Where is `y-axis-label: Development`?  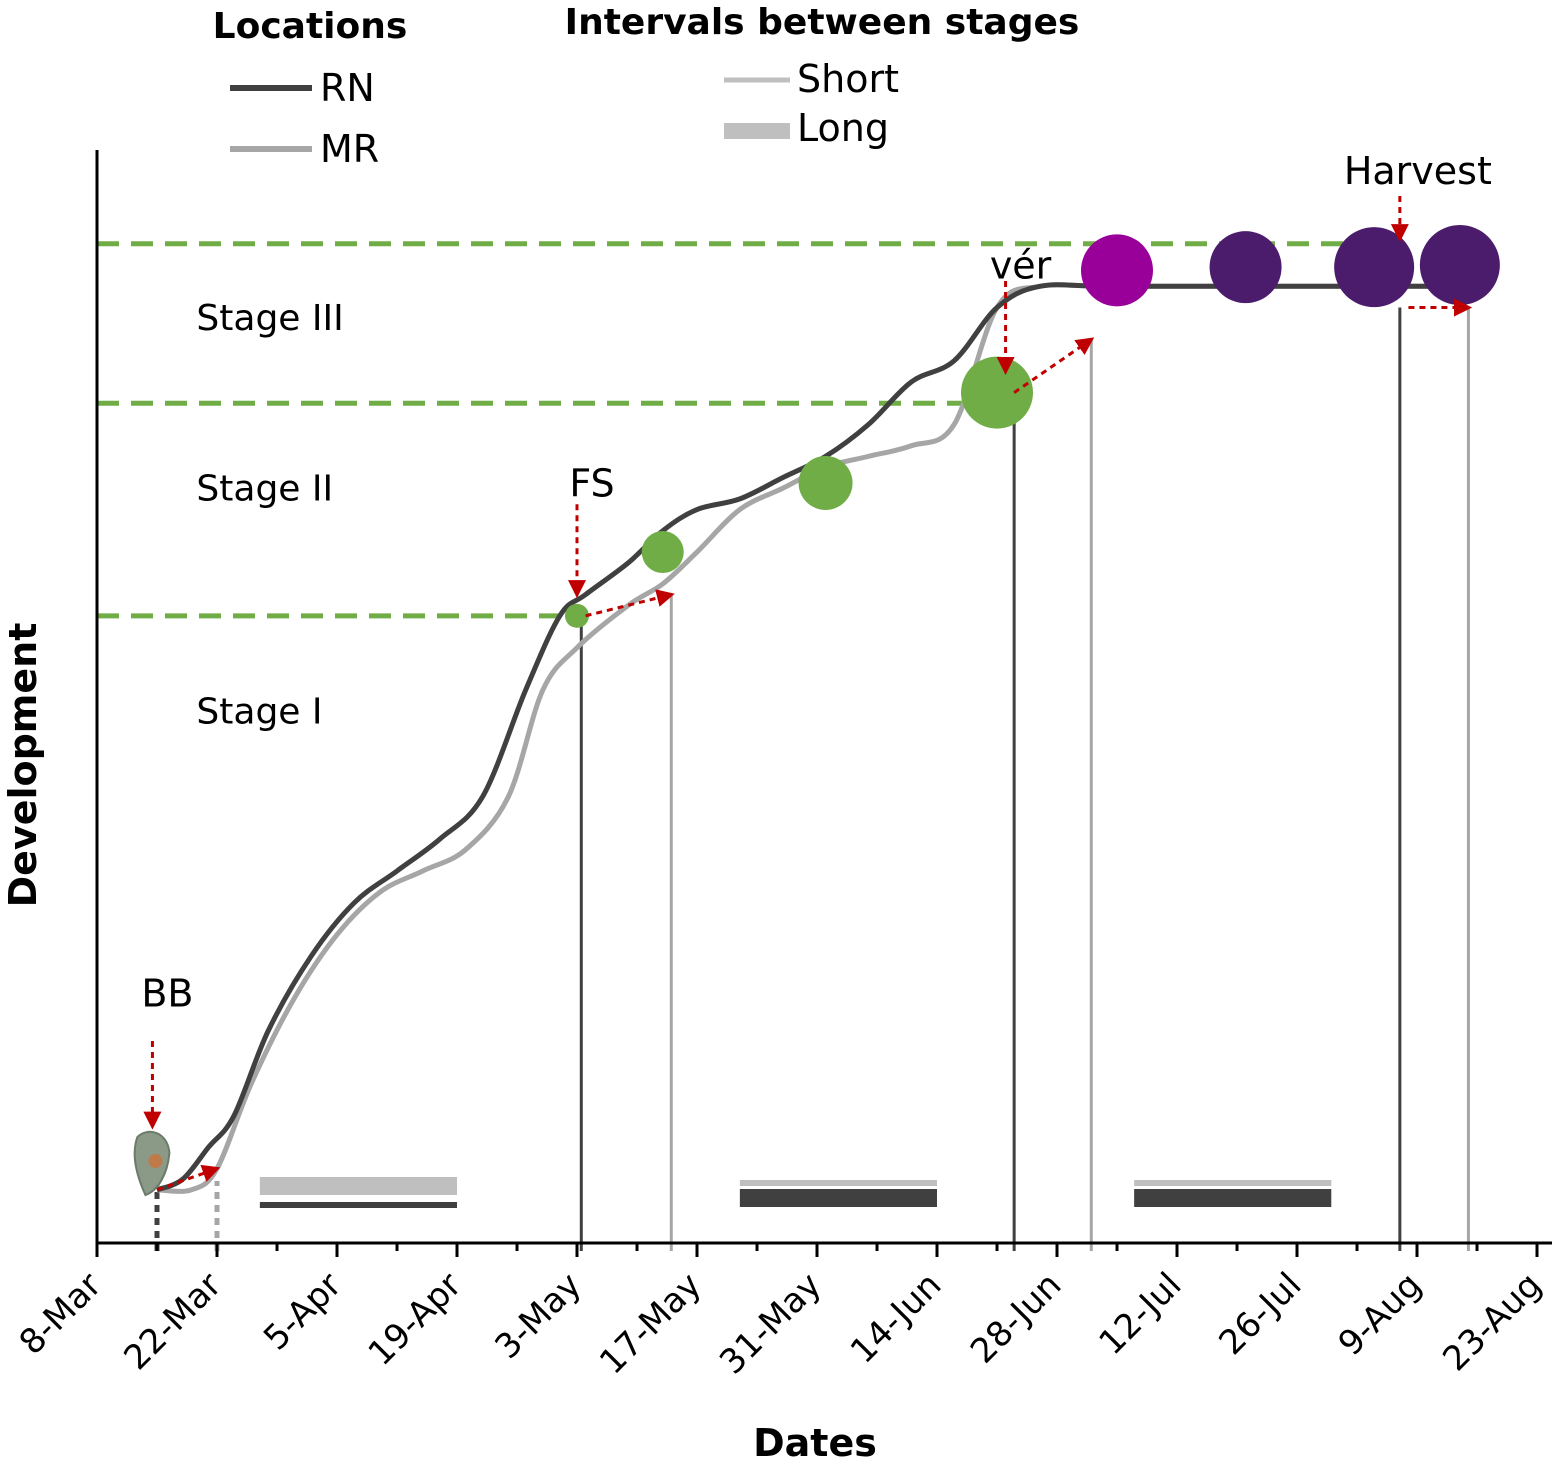
y-axis-label: Development is located at coordinates (23, 765).